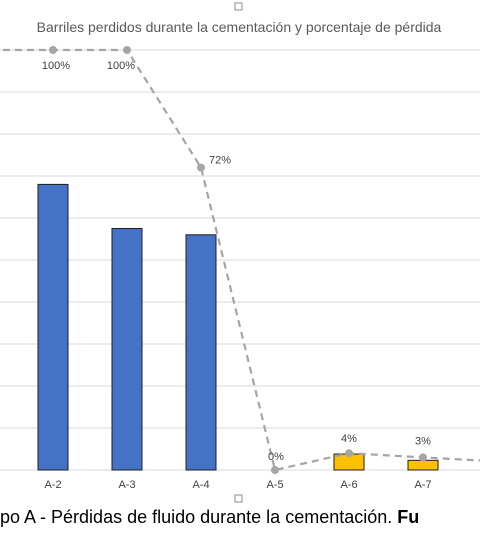 The width and height of the screenshot is (480, 533). I want to click on x-tick-A-7: A-7, so click(422, 485).